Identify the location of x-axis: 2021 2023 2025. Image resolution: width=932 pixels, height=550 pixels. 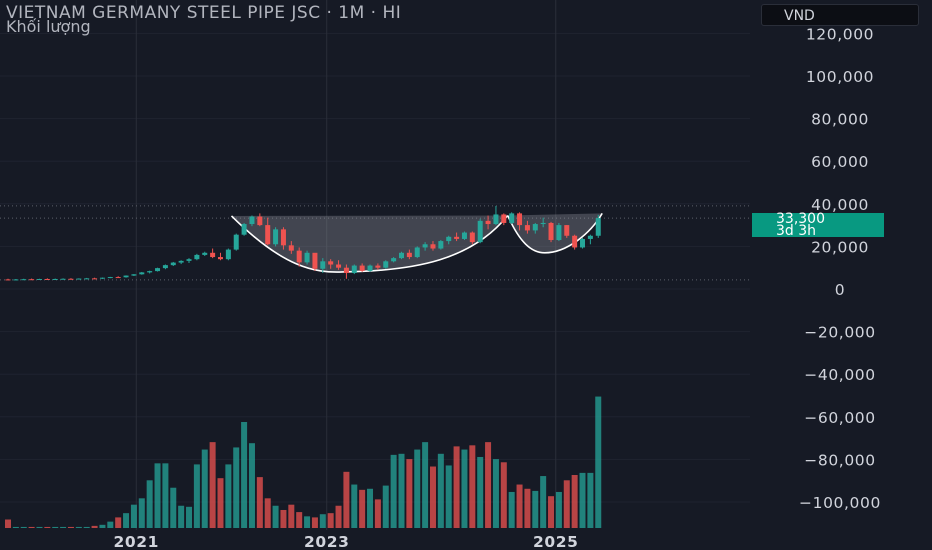
(346, 541).